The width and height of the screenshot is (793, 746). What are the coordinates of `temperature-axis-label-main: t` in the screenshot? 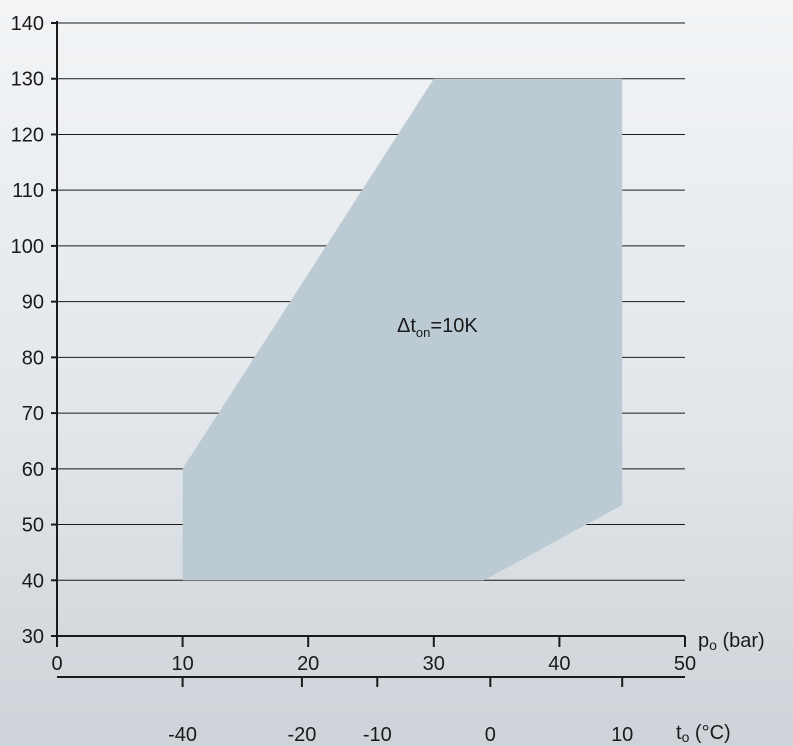 It's located at (679, 733).